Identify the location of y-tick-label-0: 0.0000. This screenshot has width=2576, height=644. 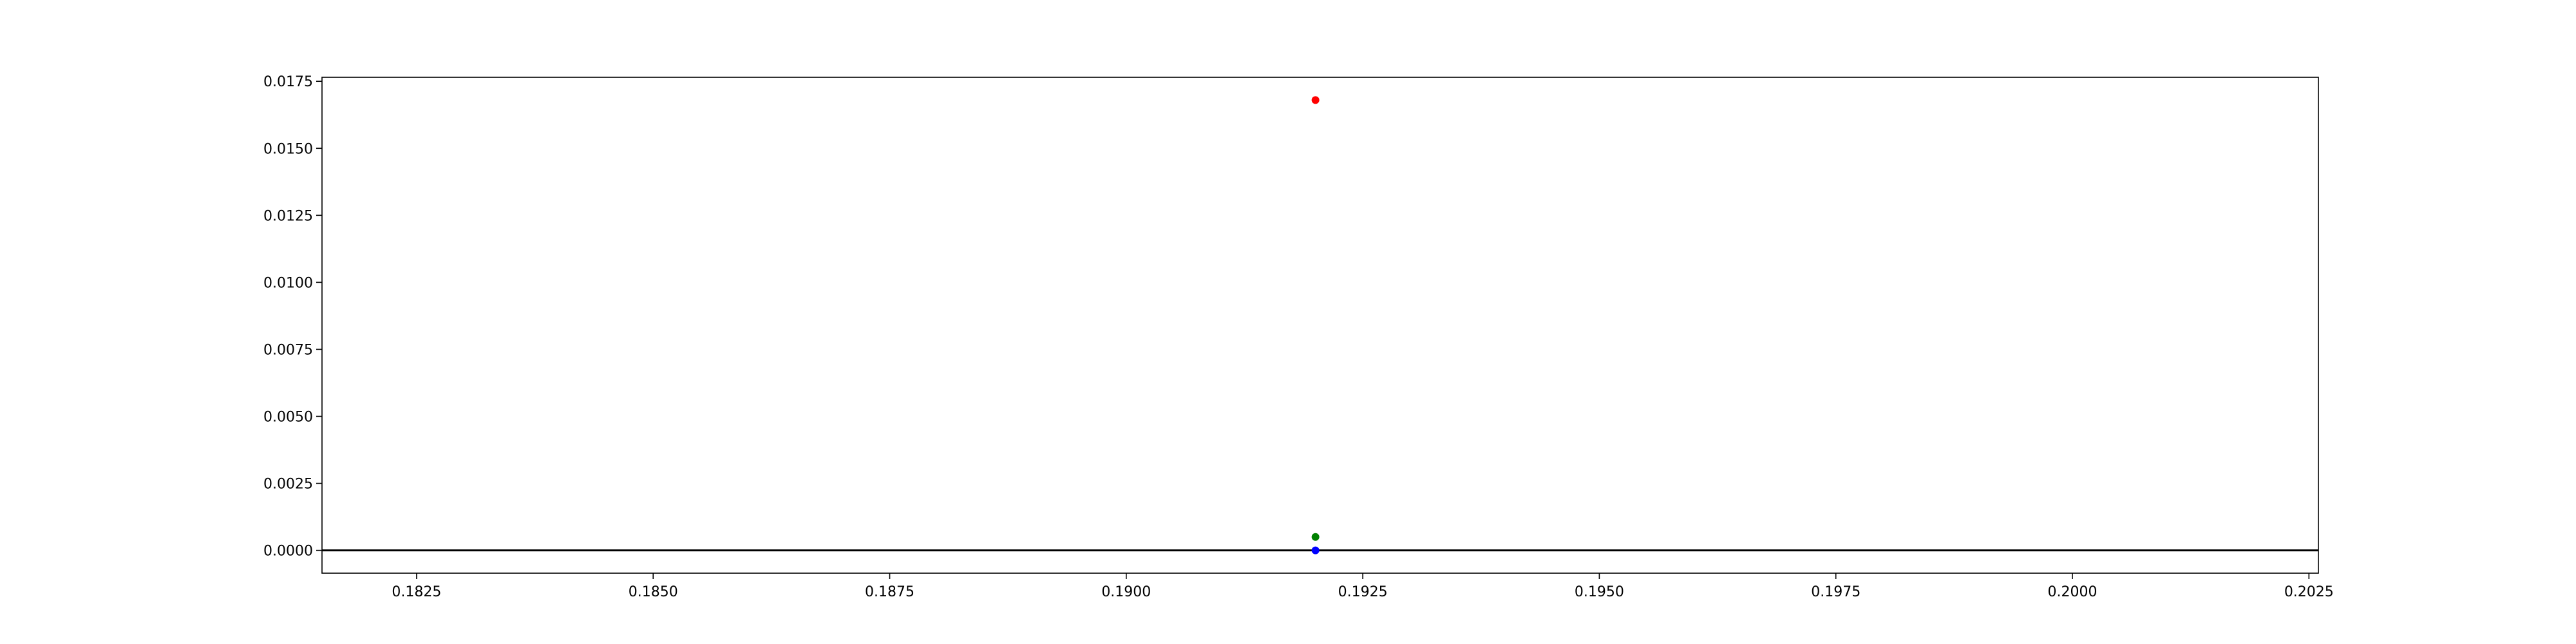
(288, 552).